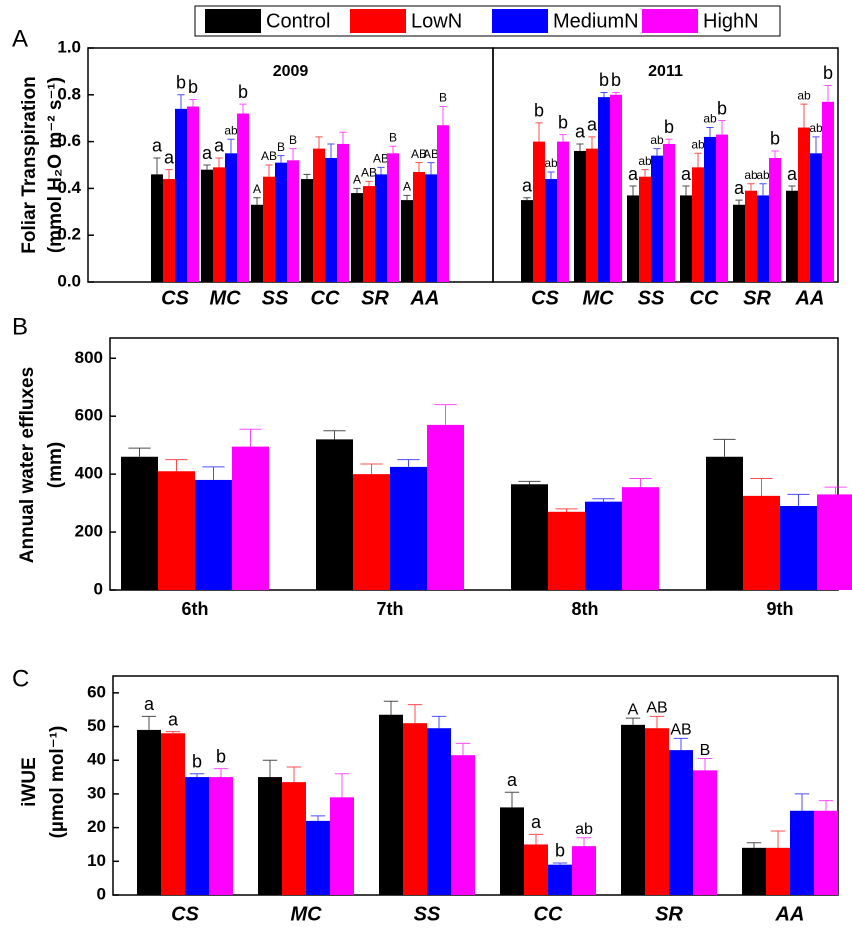 This screenshot has width=852, height=934. I want to click on legend-label: Control, so click(298, 21).